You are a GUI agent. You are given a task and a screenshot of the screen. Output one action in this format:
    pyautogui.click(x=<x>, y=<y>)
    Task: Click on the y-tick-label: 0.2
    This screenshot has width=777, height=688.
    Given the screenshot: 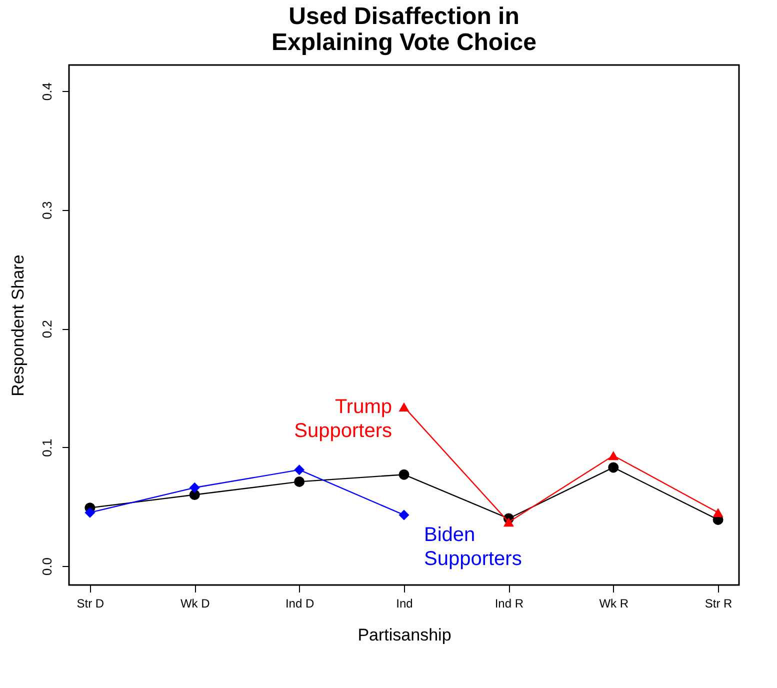 What is the action you would take?
    pyautogui.click(x=47, y=329)
    